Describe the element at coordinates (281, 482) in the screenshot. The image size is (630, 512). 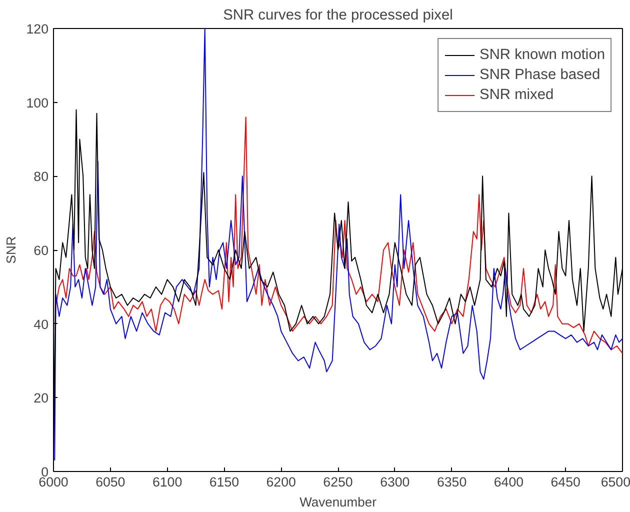
I see `x-tick-label: 6200` at that location.